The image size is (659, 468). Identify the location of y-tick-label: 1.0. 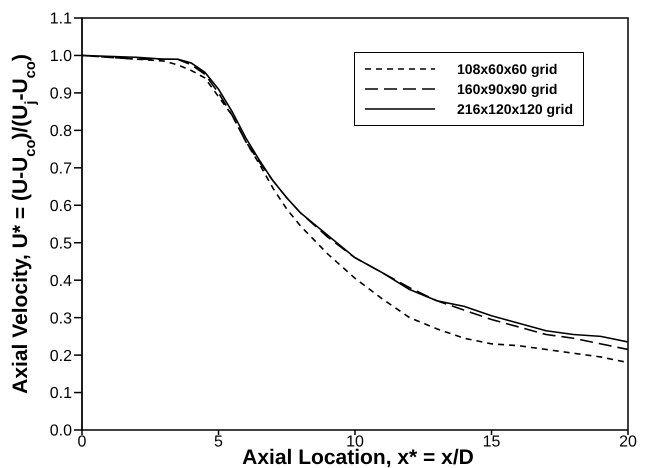
(61, 57).